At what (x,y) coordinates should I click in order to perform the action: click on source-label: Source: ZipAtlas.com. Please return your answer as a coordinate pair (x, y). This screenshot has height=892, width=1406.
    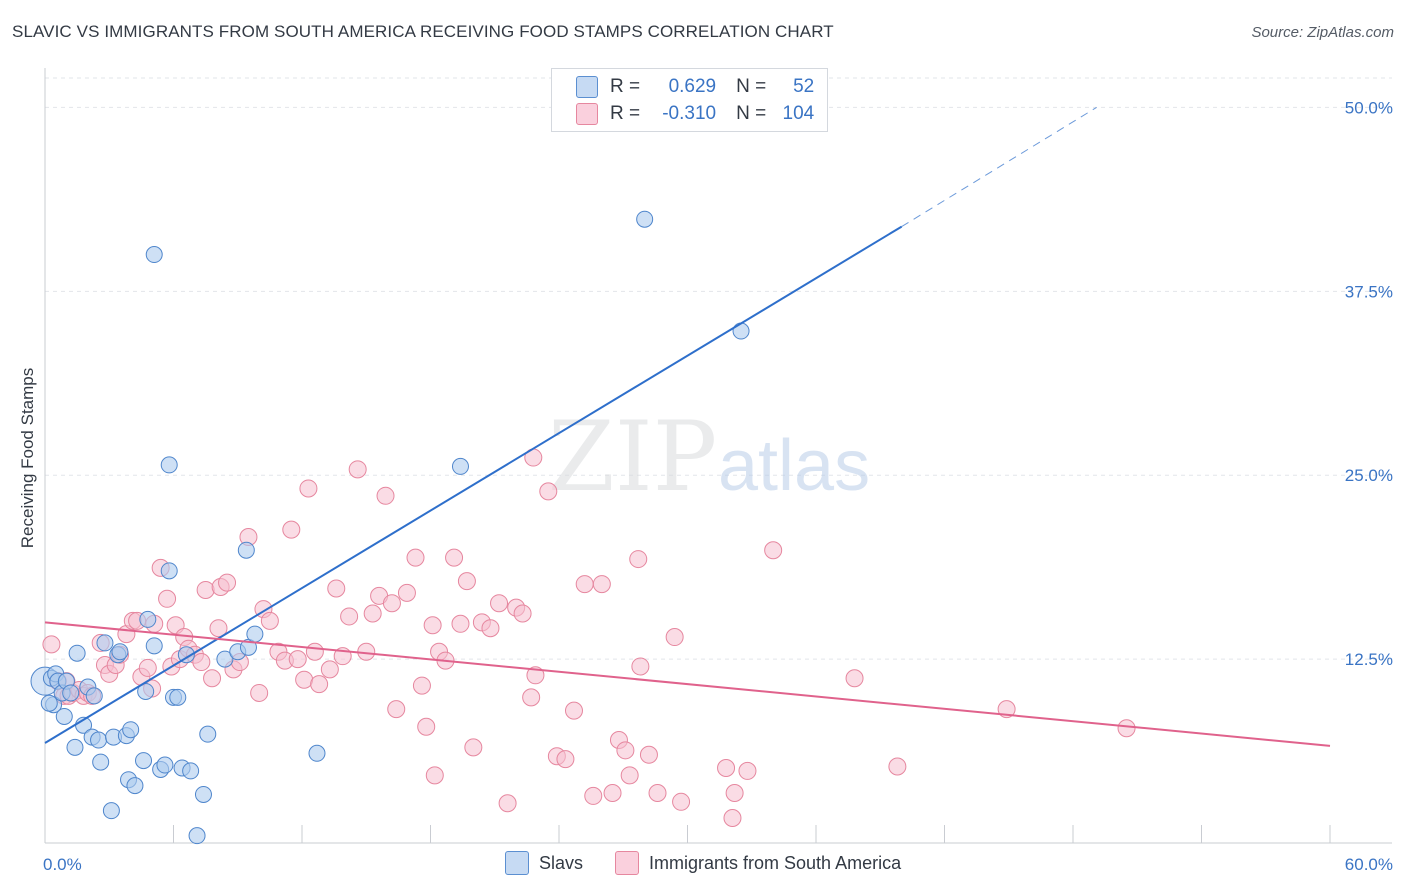
    Looking at the image, I should click on (1322, 32).